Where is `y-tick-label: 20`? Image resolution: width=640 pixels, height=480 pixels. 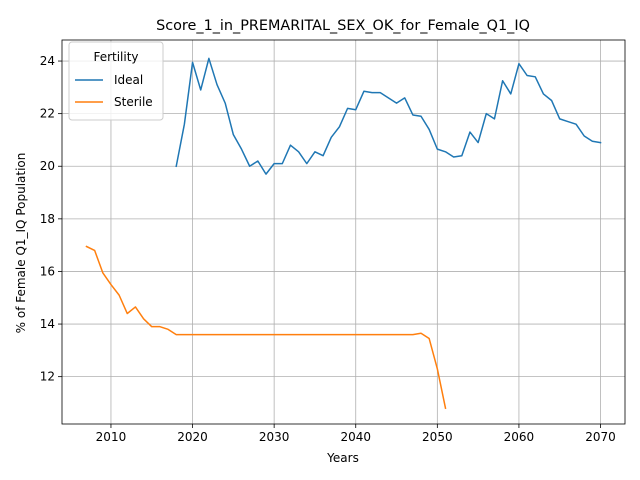 y-tick-label: 20 is located at coordinates (47, 166).